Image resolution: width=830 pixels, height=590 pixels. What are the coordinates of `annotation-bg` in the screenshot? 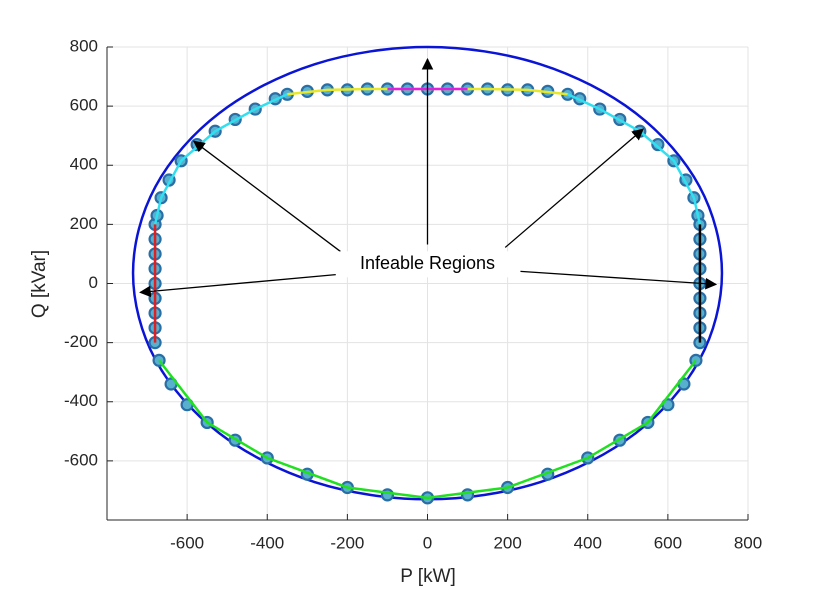 It's located at (427, 264).